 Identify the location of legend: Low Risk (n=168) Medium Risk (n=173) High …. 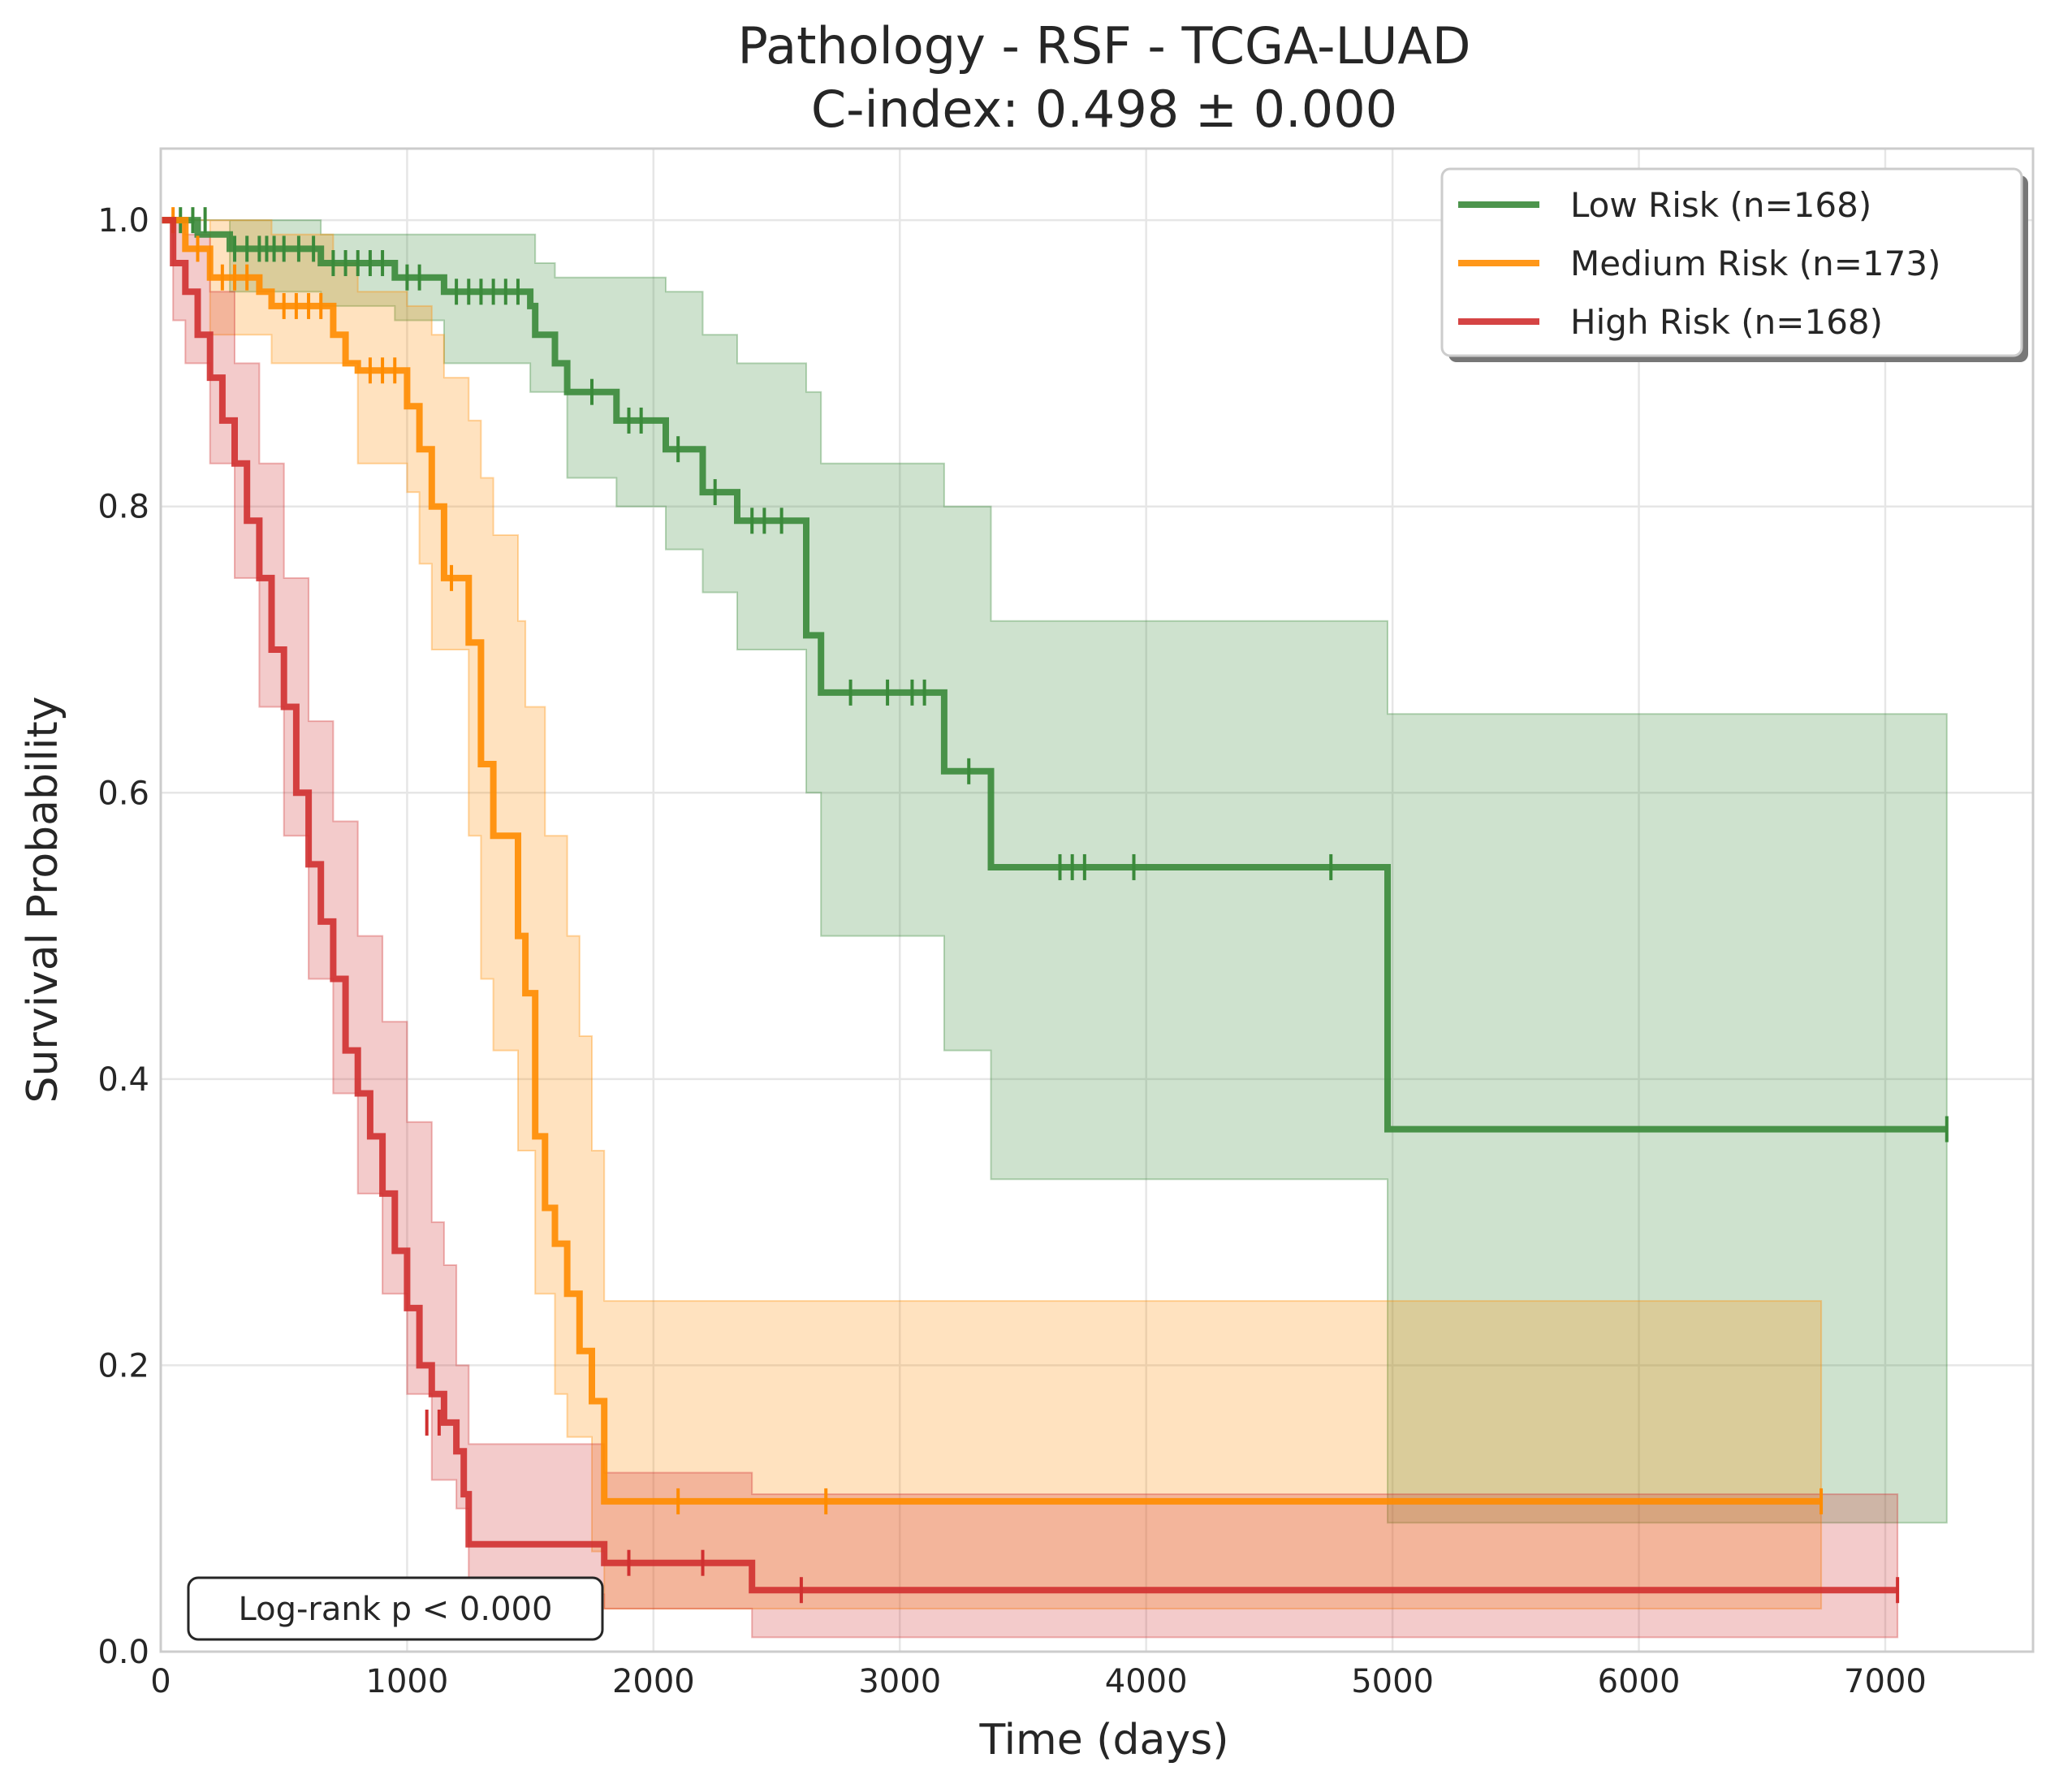
(1734, 264).